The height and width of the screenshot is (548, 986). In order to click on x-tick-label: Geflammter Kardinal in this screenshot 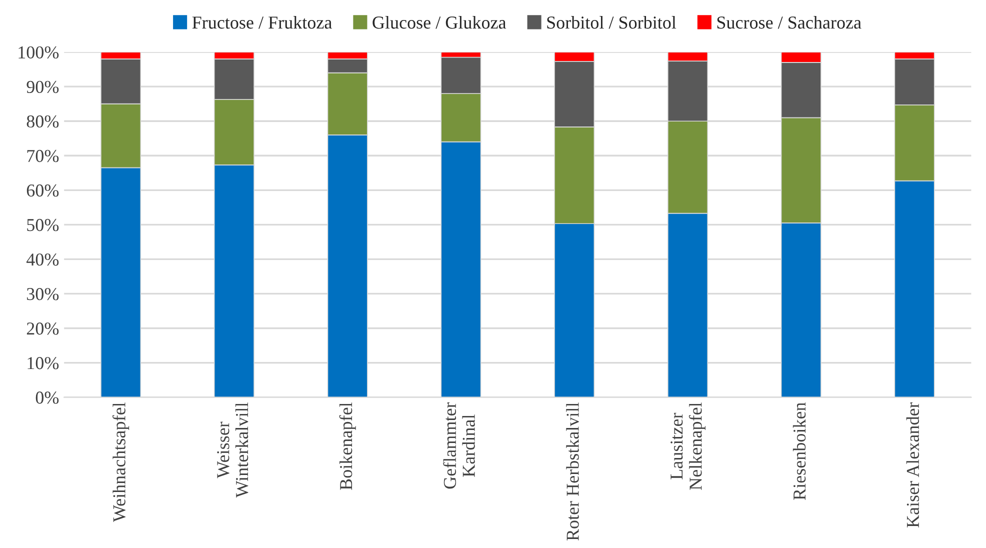, I will do `click(459, 445)`.